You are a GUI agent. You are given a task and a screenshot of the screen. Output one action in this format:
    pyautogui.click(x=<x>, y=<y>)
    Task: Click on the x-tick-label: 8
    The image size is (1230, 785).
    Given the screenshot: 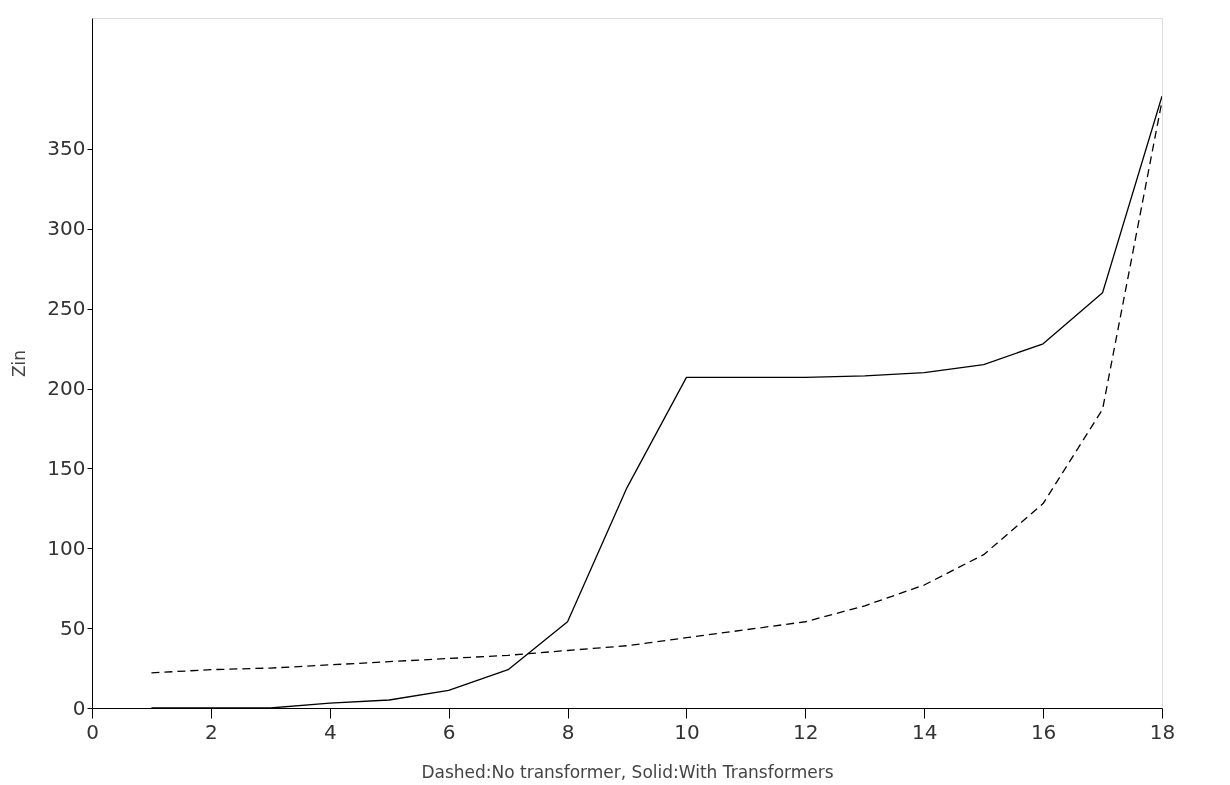 What is the action you would take?
    pyautogui.click(x=568, y=731)
    